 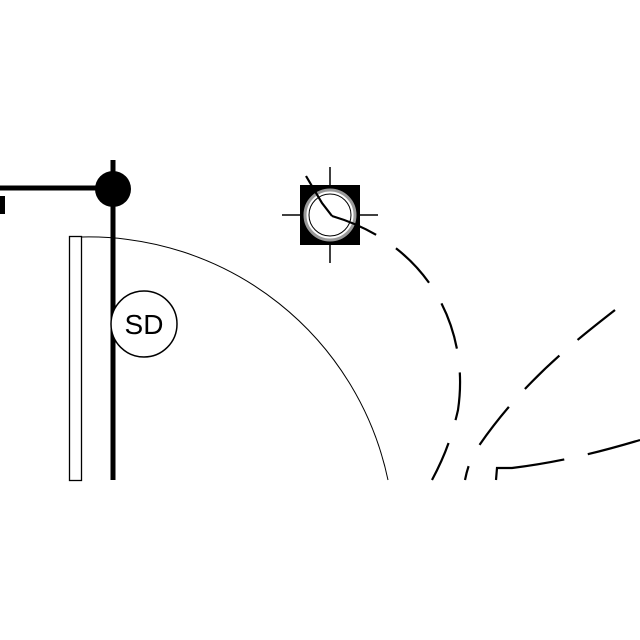 What do you see at coordinates (319, 196) in the screenshot?
I see `wiring-tail-lead` at bounding box center [319, 196].